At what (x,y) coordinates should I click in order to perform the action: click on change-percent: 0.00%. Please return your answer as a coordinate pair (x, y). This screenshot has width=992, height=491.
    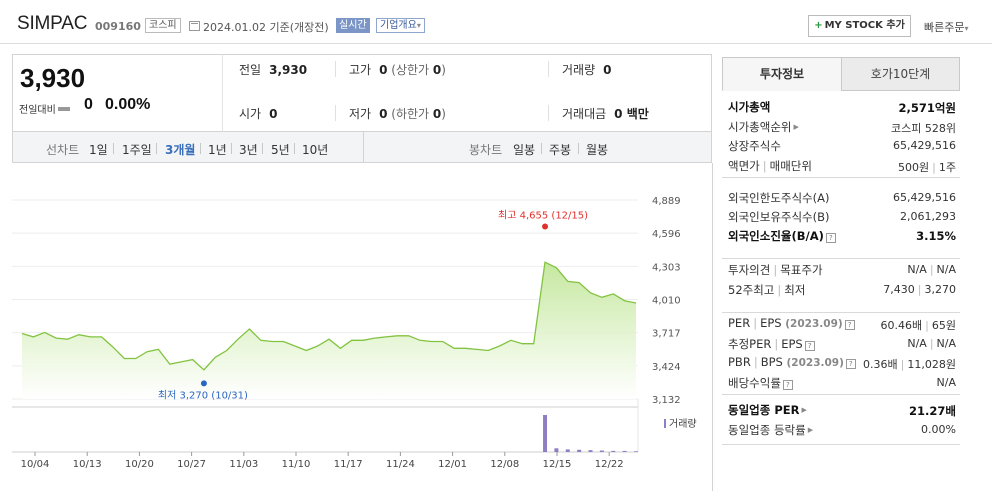
    Looking at the image, I should click on (128, 104).